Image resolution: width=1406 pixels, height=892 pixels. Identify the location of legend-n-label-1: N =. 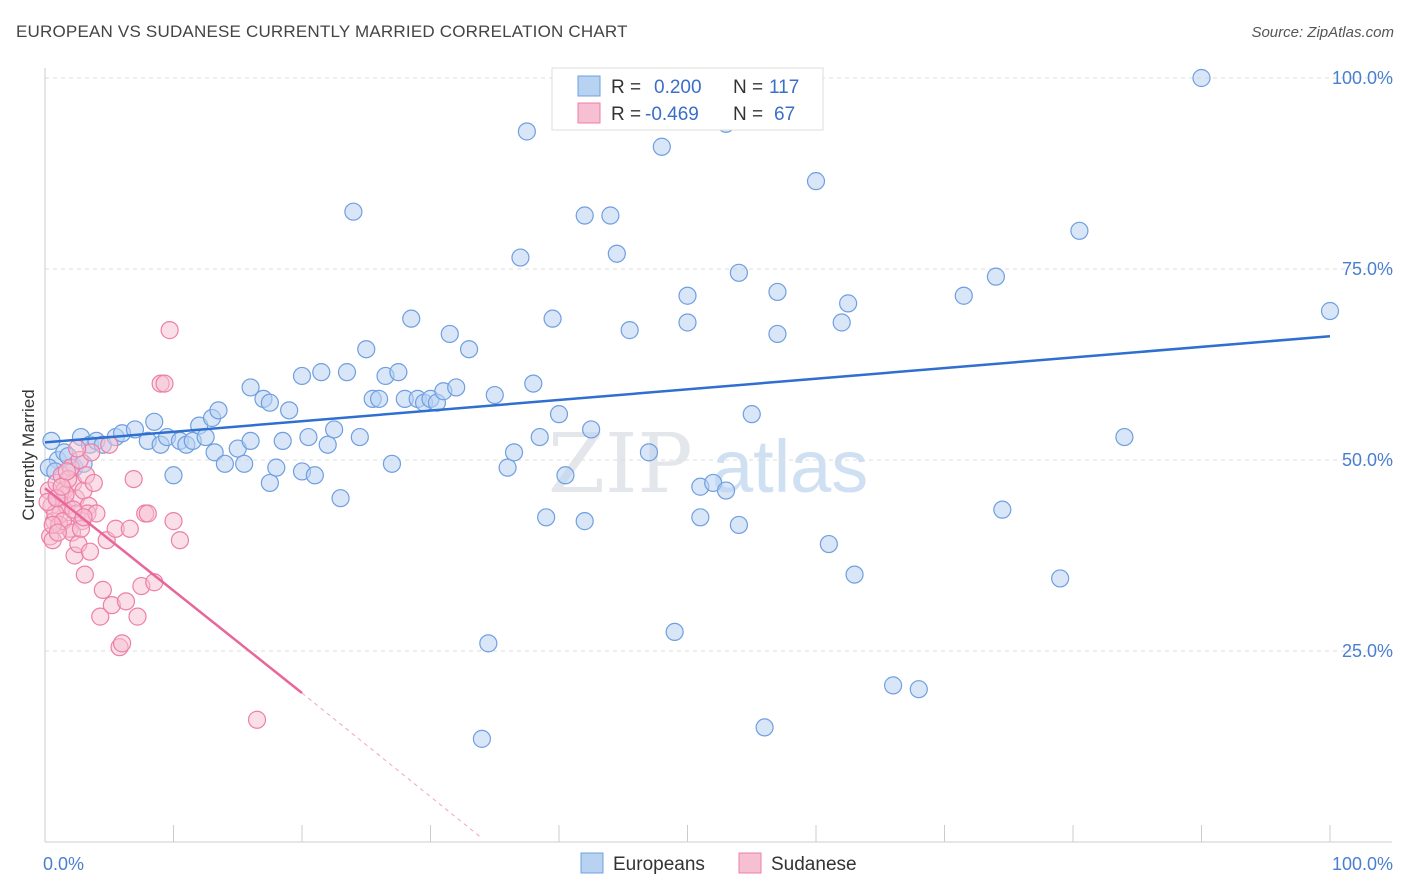
(748, 114).